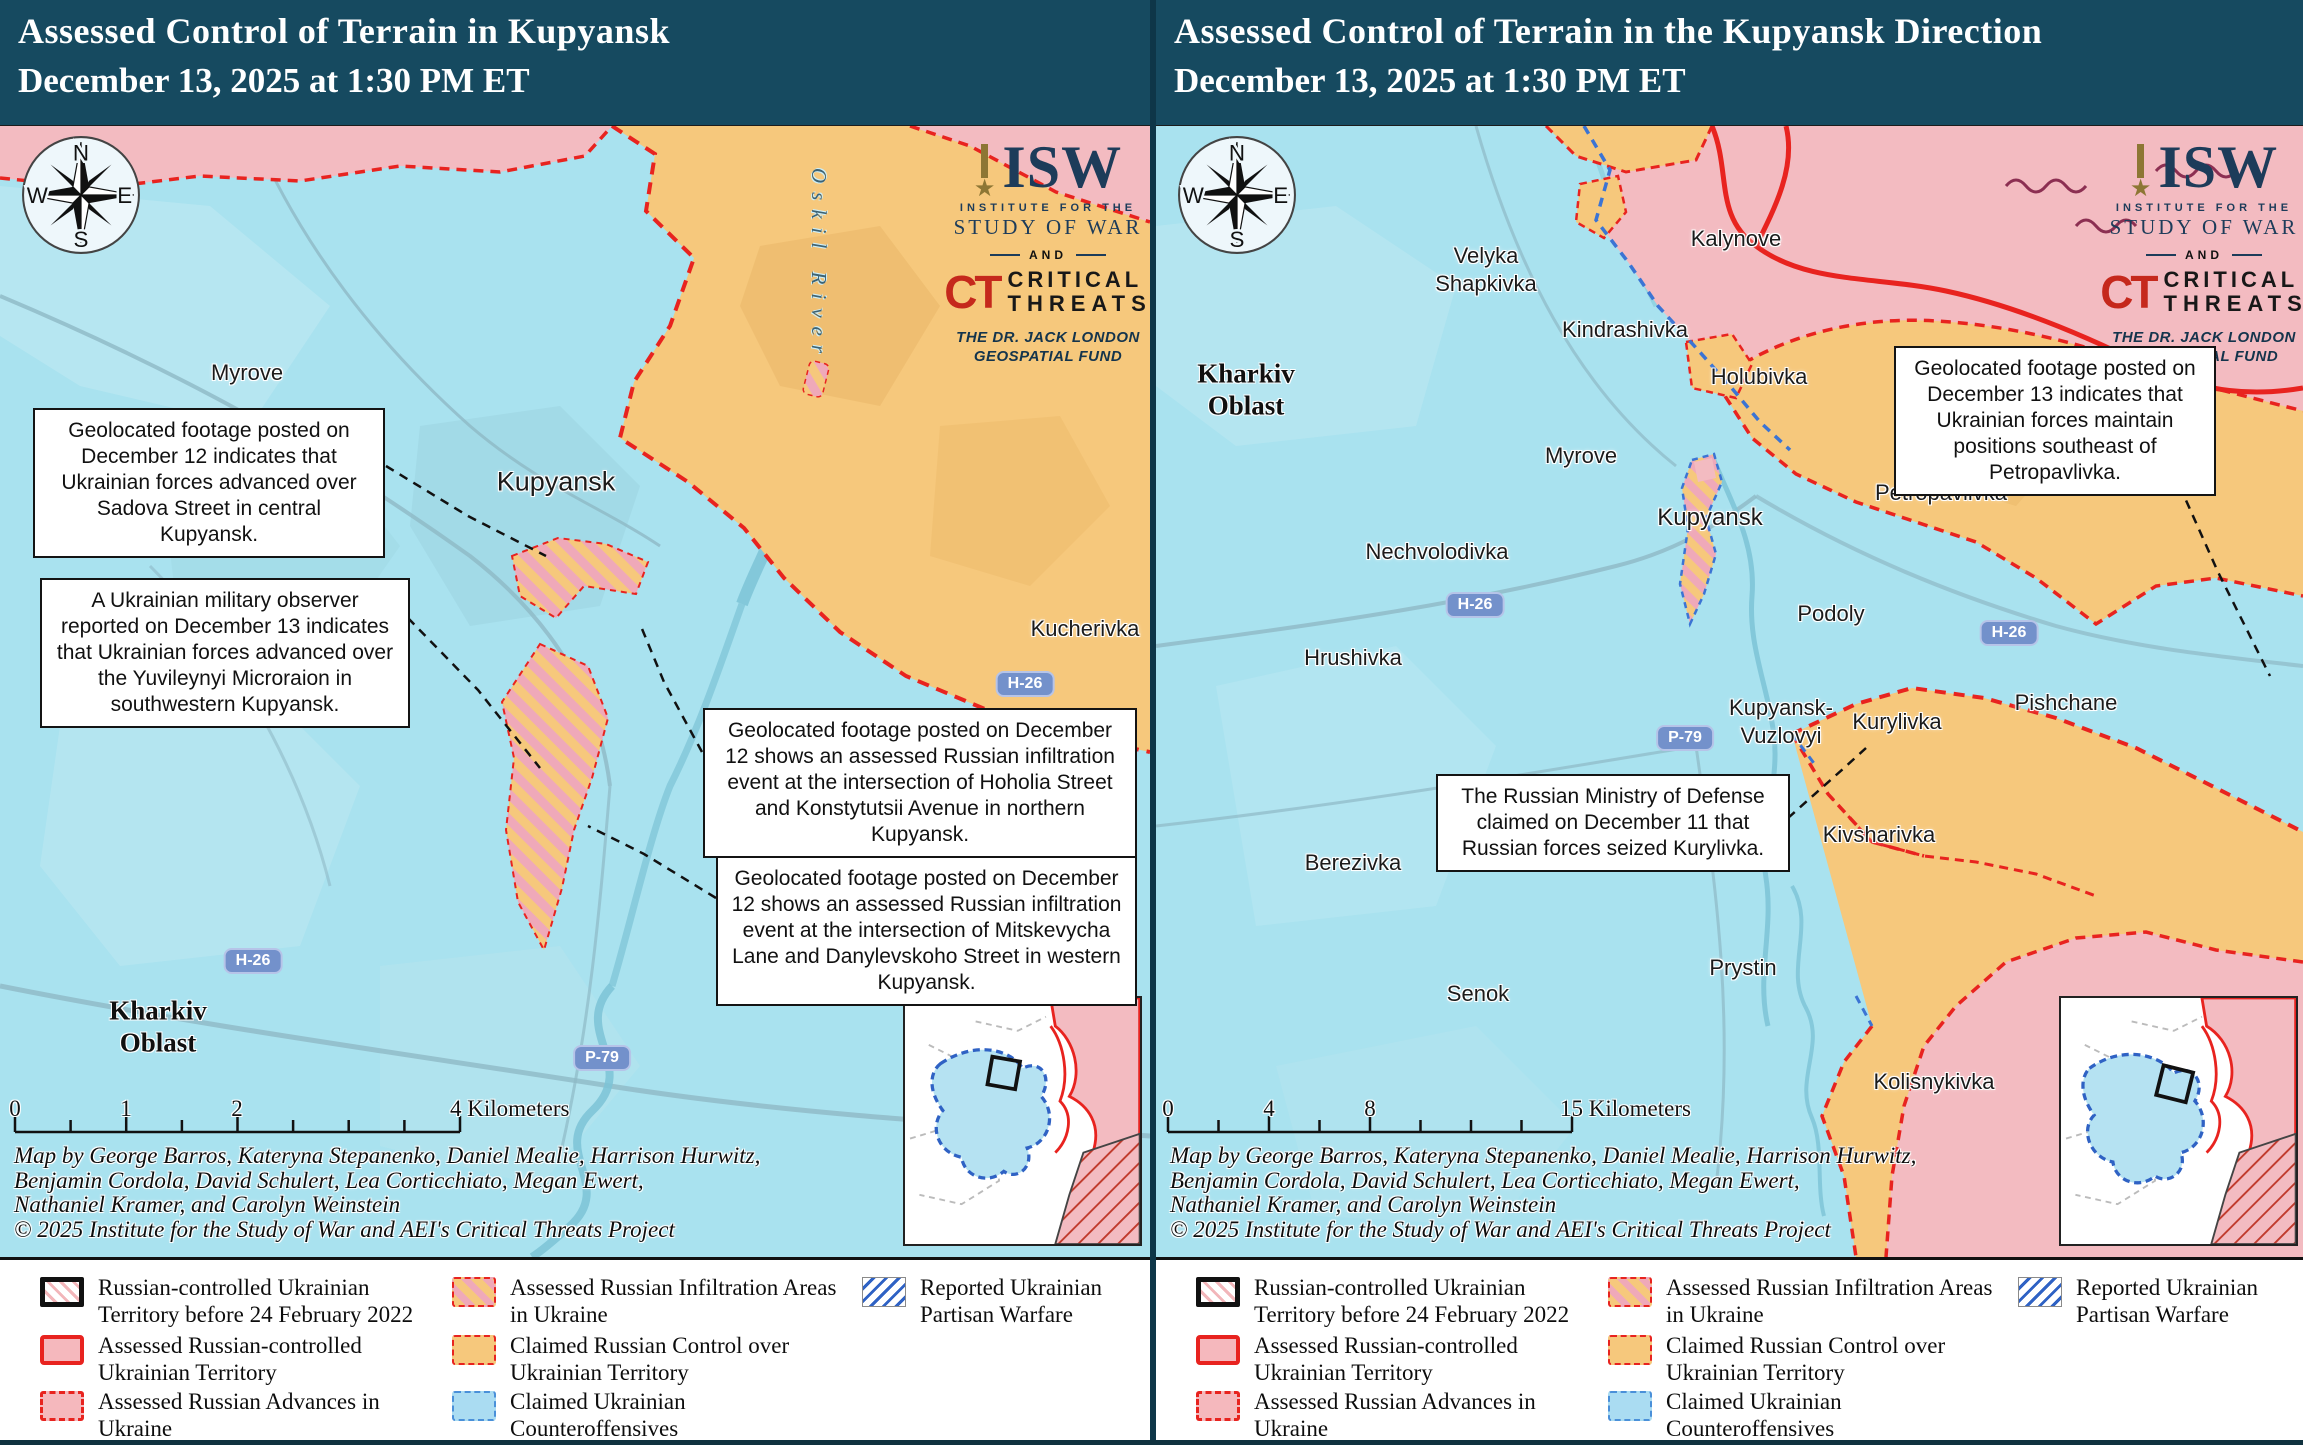 This screenshot has height=1445, width=2303. What do you see at coordinates (1630, 1406) in the screenshot?
I see `swatch-ukrainian-counteroffensives` at bounding box center [1630, 1406].